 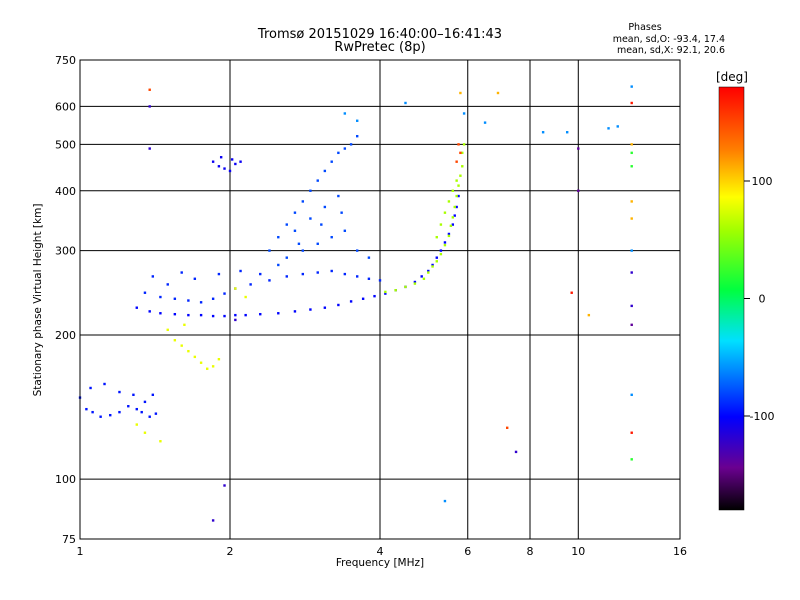 I want to click on x-tick-label: 16, so click(x=680, y=551).